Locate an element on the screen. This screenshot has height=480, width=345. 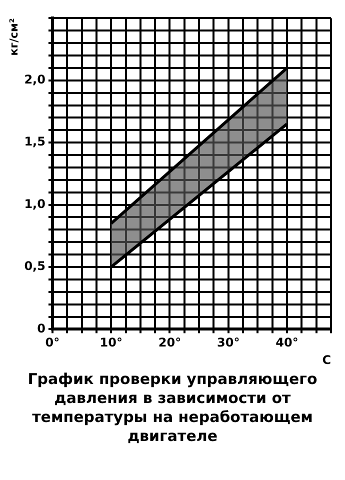
y-tick-label: 2,0 is located at coordinates (35, 79).